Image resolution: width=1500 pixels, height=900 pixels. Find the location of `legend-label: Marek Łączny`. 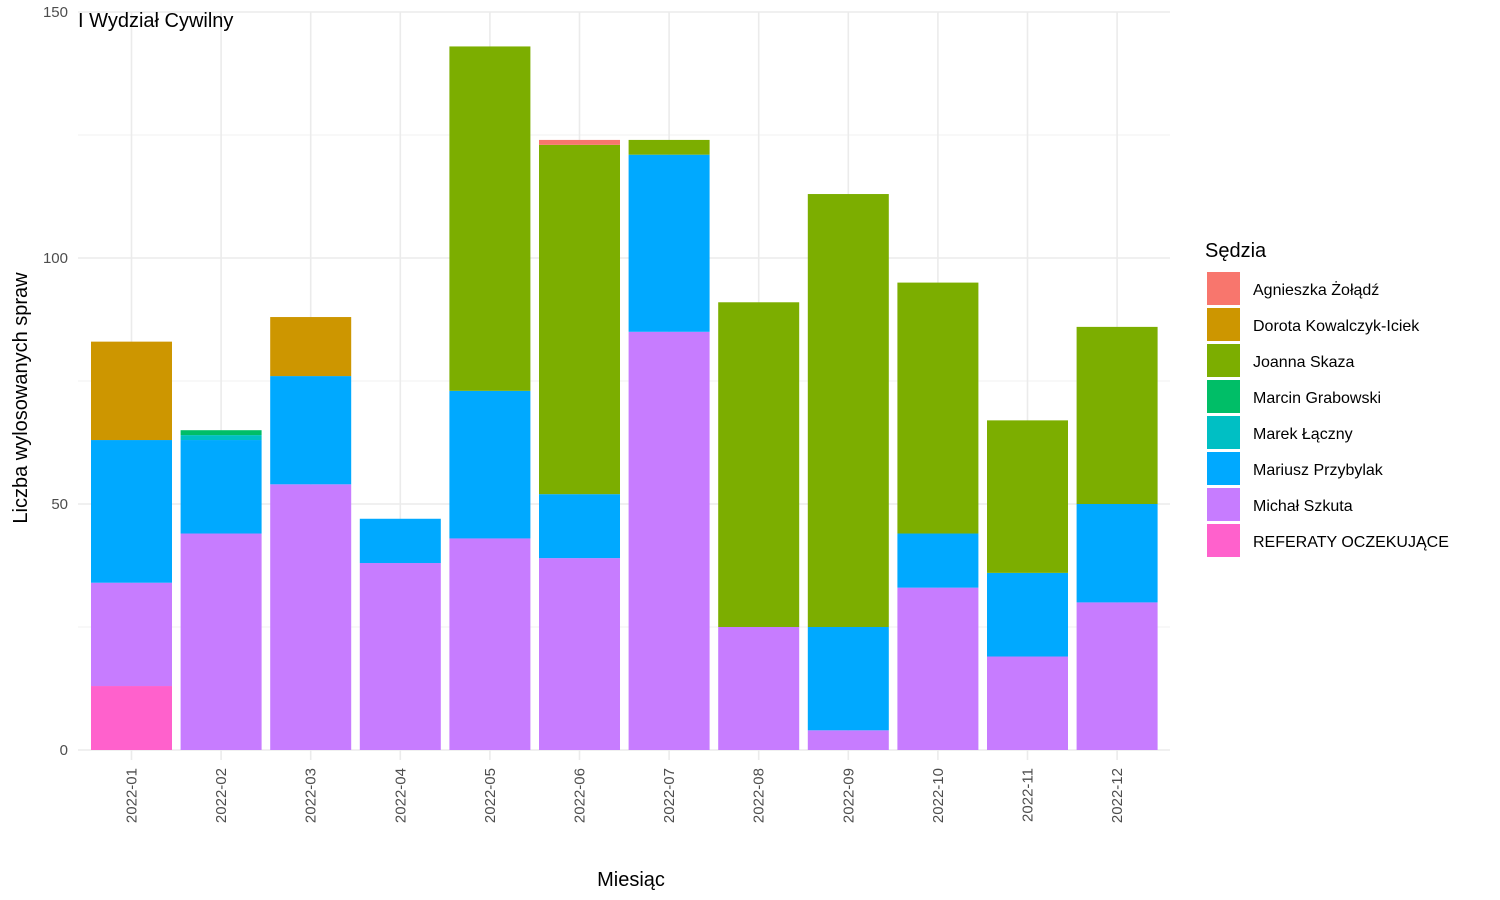

legend-label: Marek Łączny is located at coordinates (1303, 434).